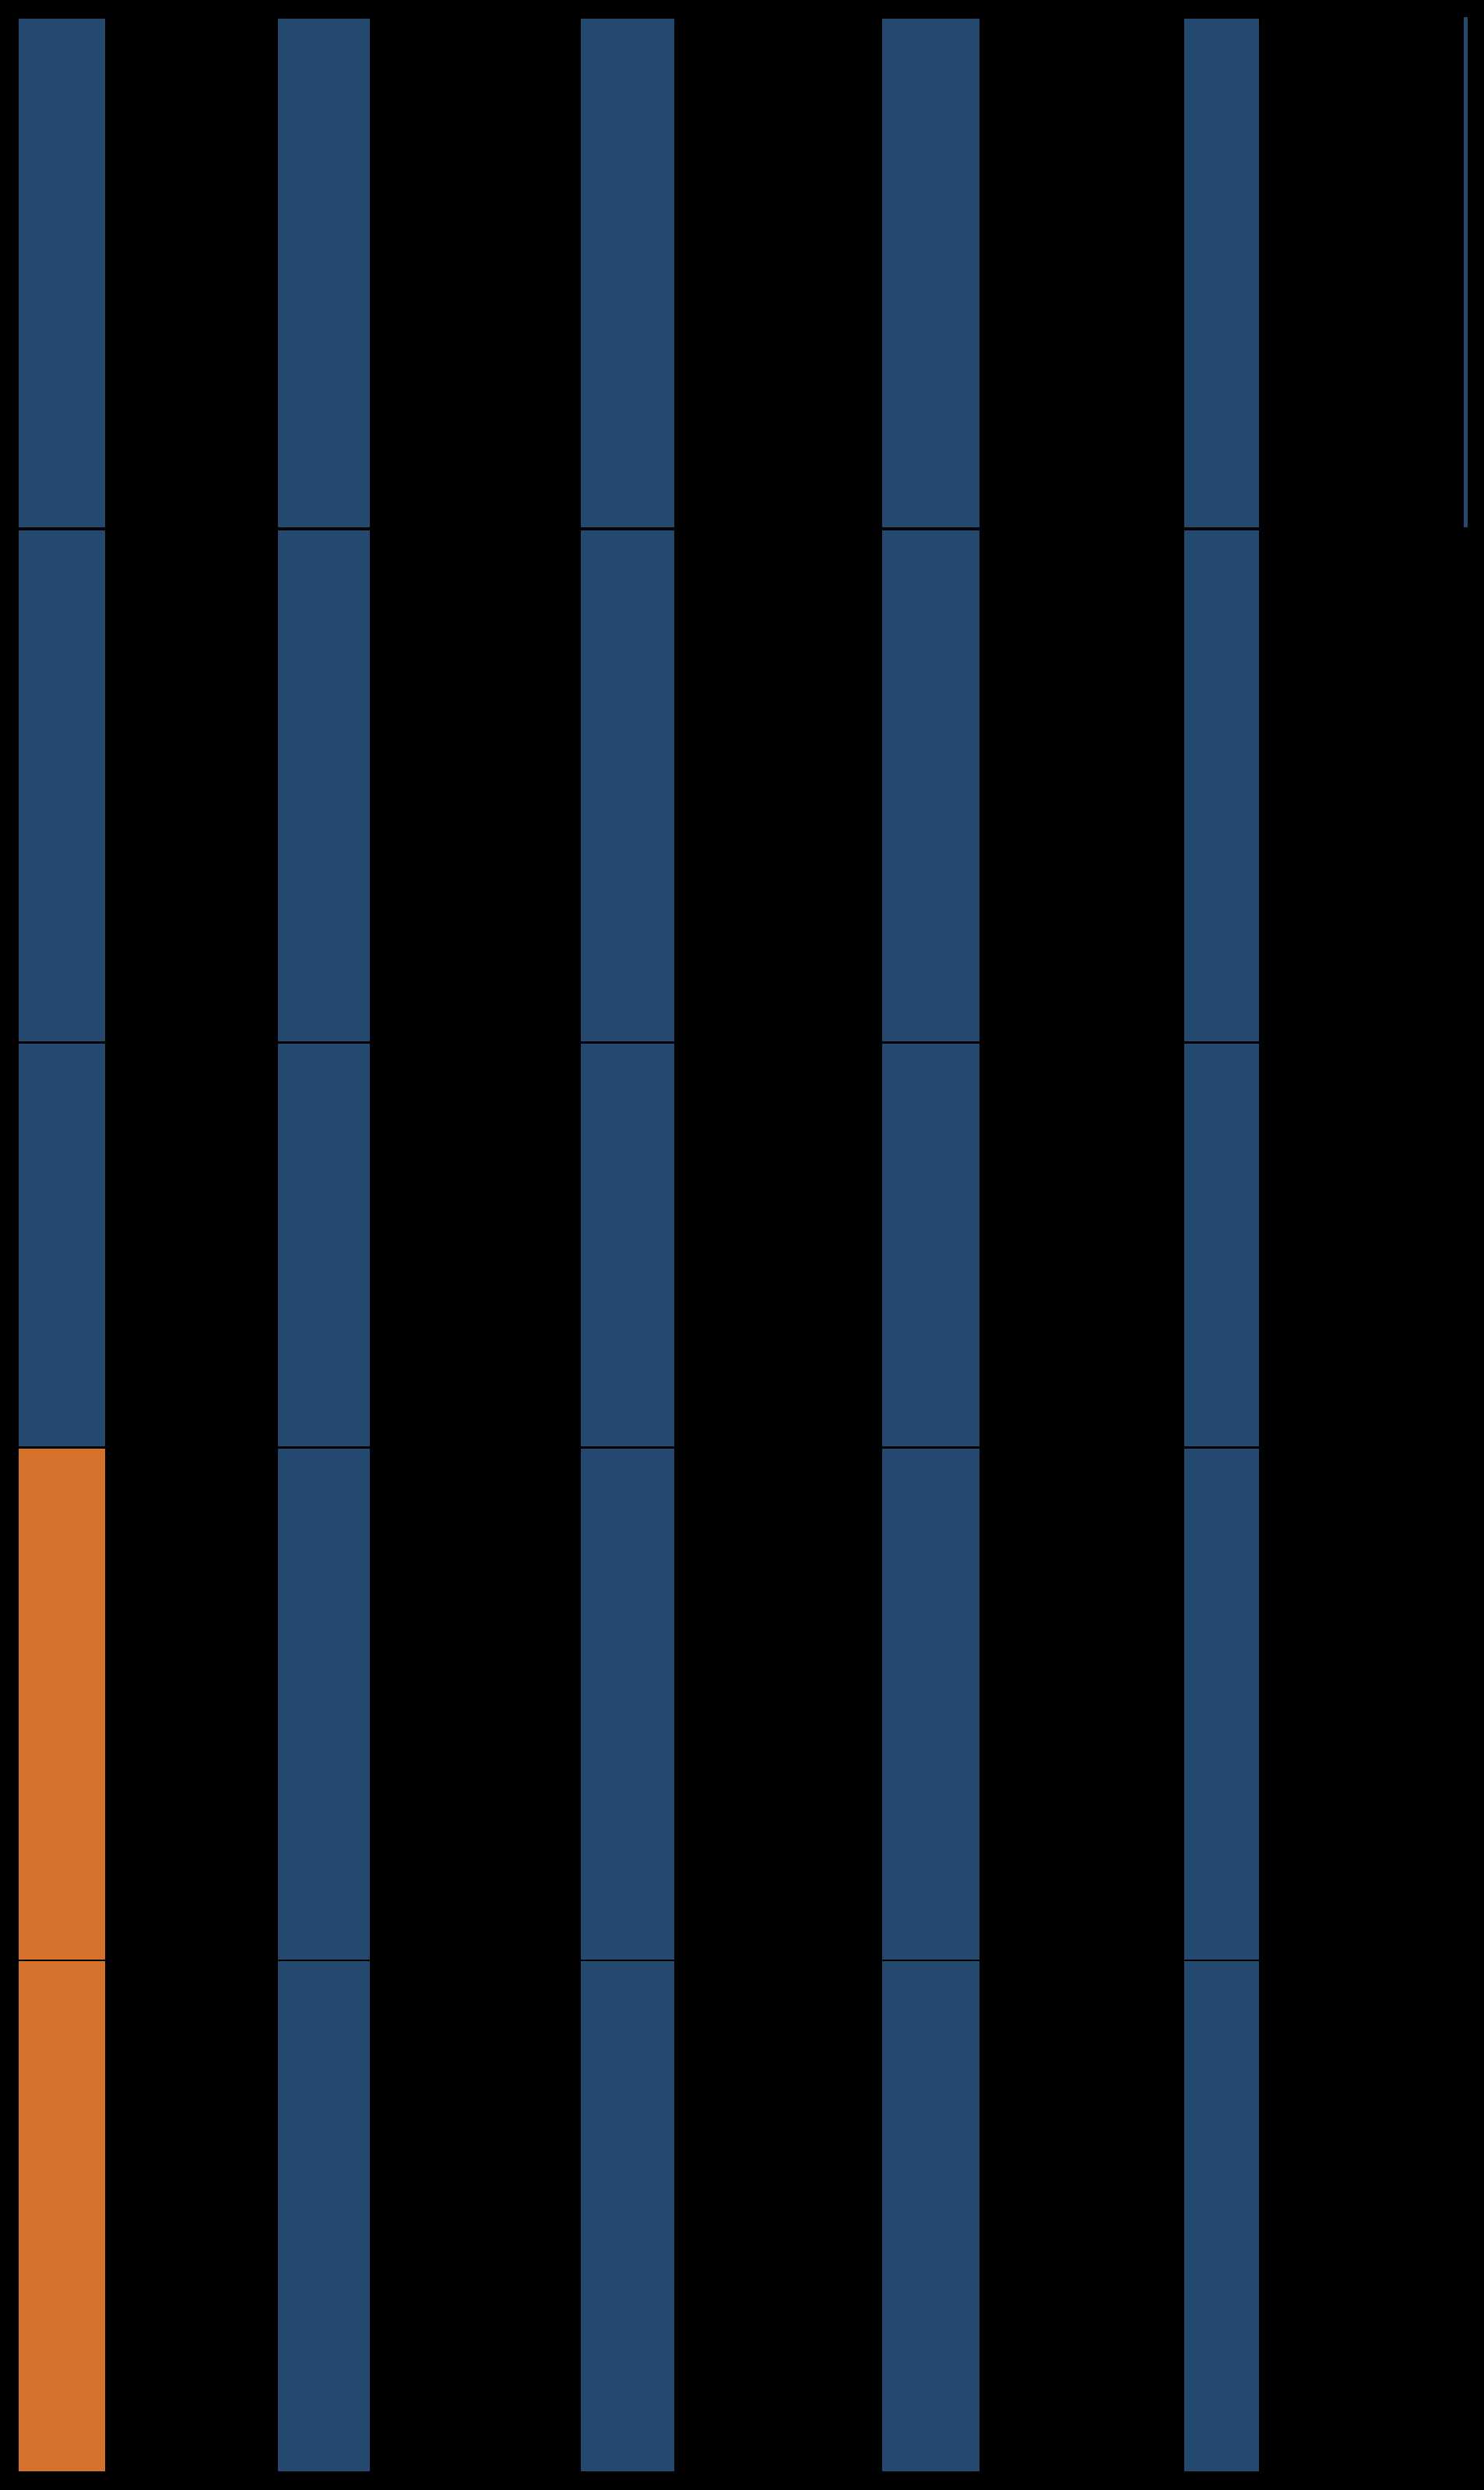  I want to click on divider, so click(1466, 272).